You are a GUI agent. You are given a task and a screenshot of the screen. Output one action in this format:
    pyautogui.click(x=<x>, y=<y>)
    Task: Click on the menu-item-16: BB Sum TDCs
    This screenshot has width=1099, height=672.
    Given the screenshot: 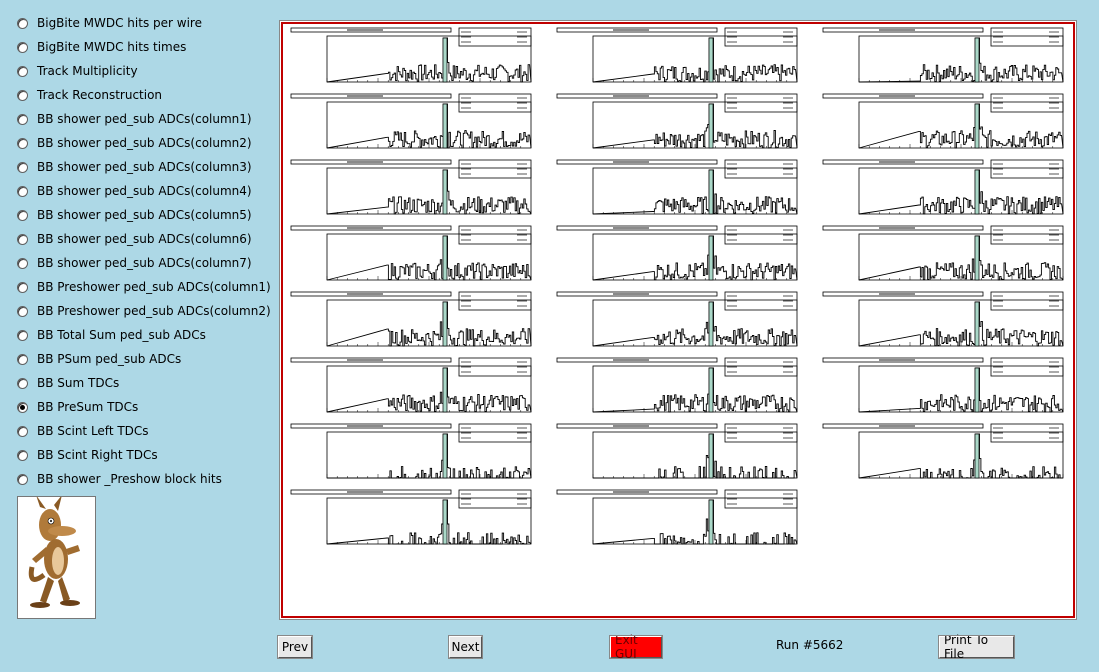 What is the action you would take?
    pyautogui.click(x=68, y=383)
    